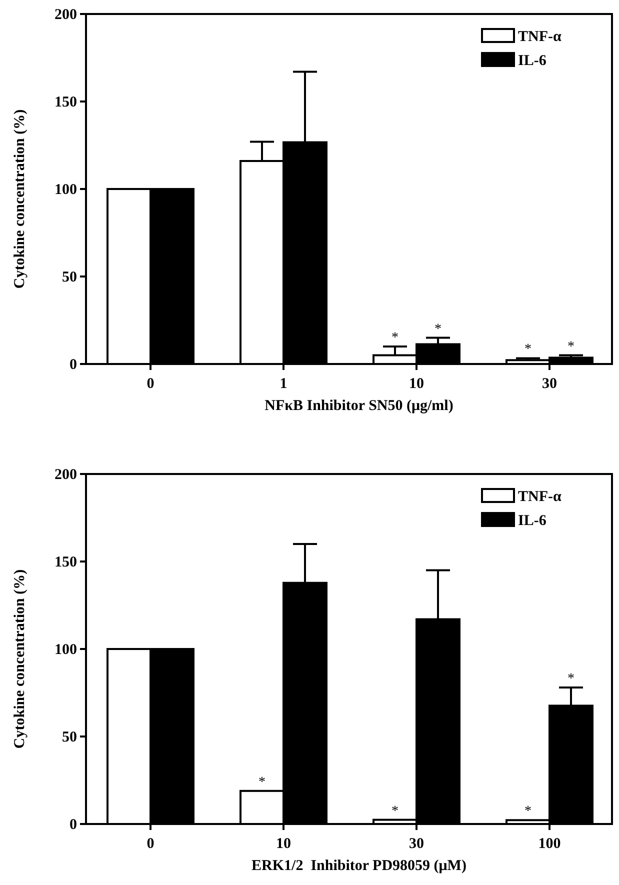 This screenshot has width=619, height=885. What do you see at coordinates (284, 384) in the screenshot?
I see `x-tick-label: 1` at bounding box center [284, 384].